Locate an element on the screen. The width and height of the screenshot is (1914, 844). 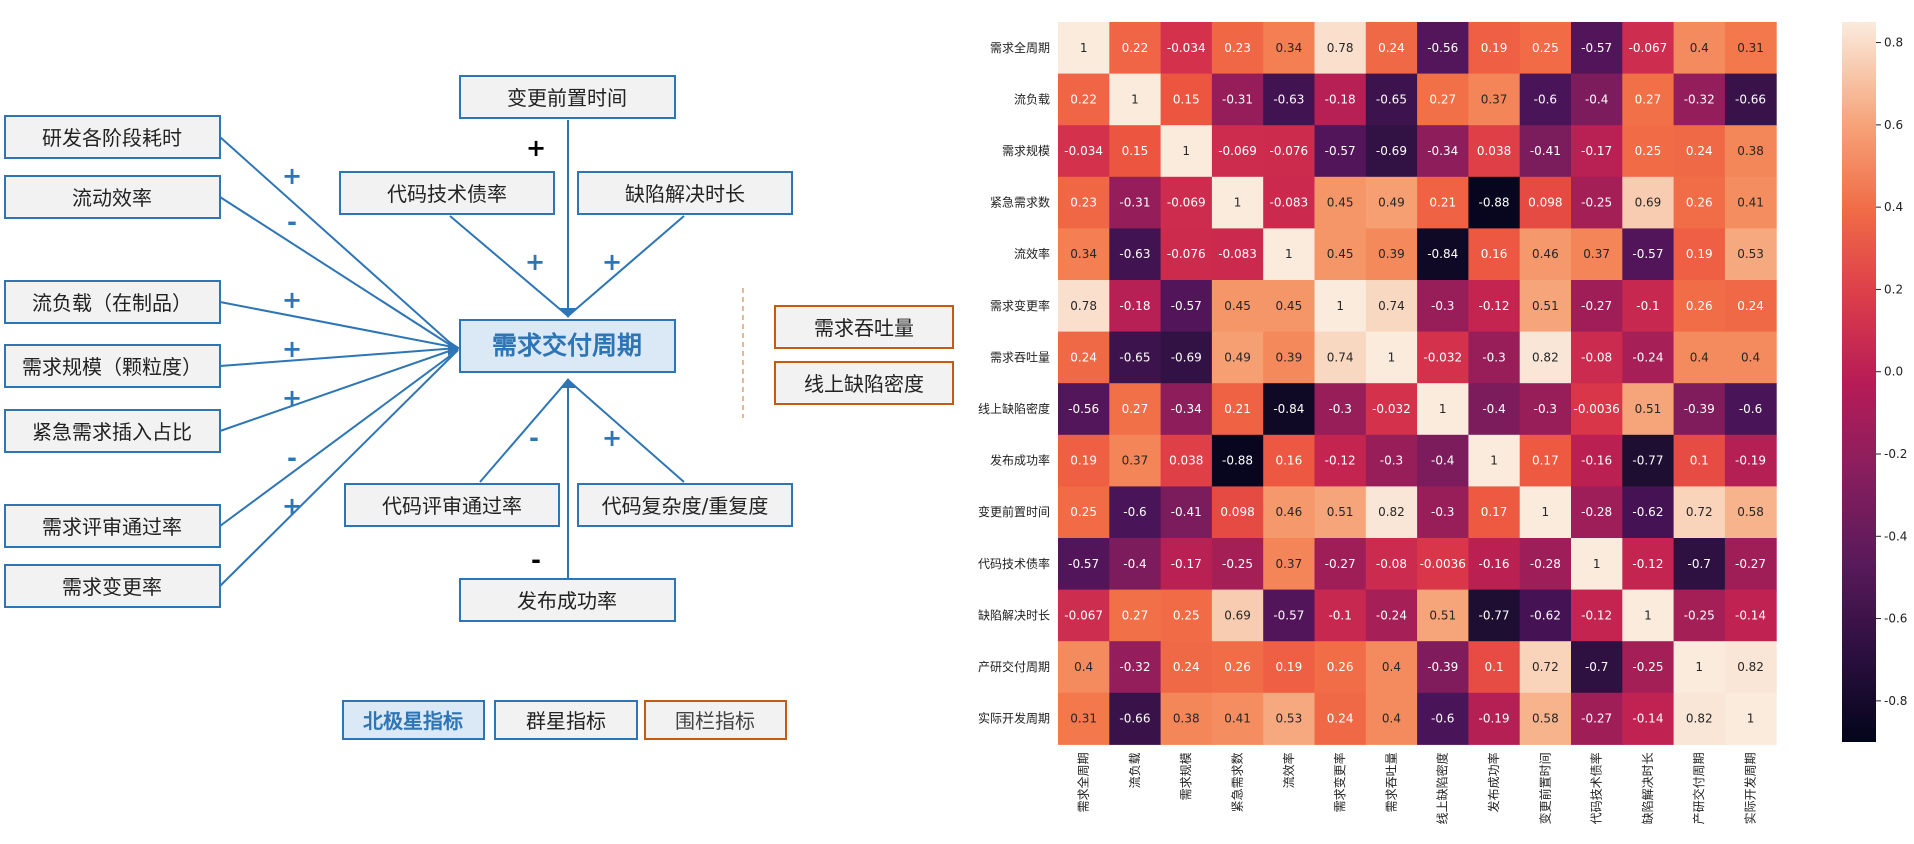
heatmap-cell-value: -0.7 is located at coordinates (1596, 667).